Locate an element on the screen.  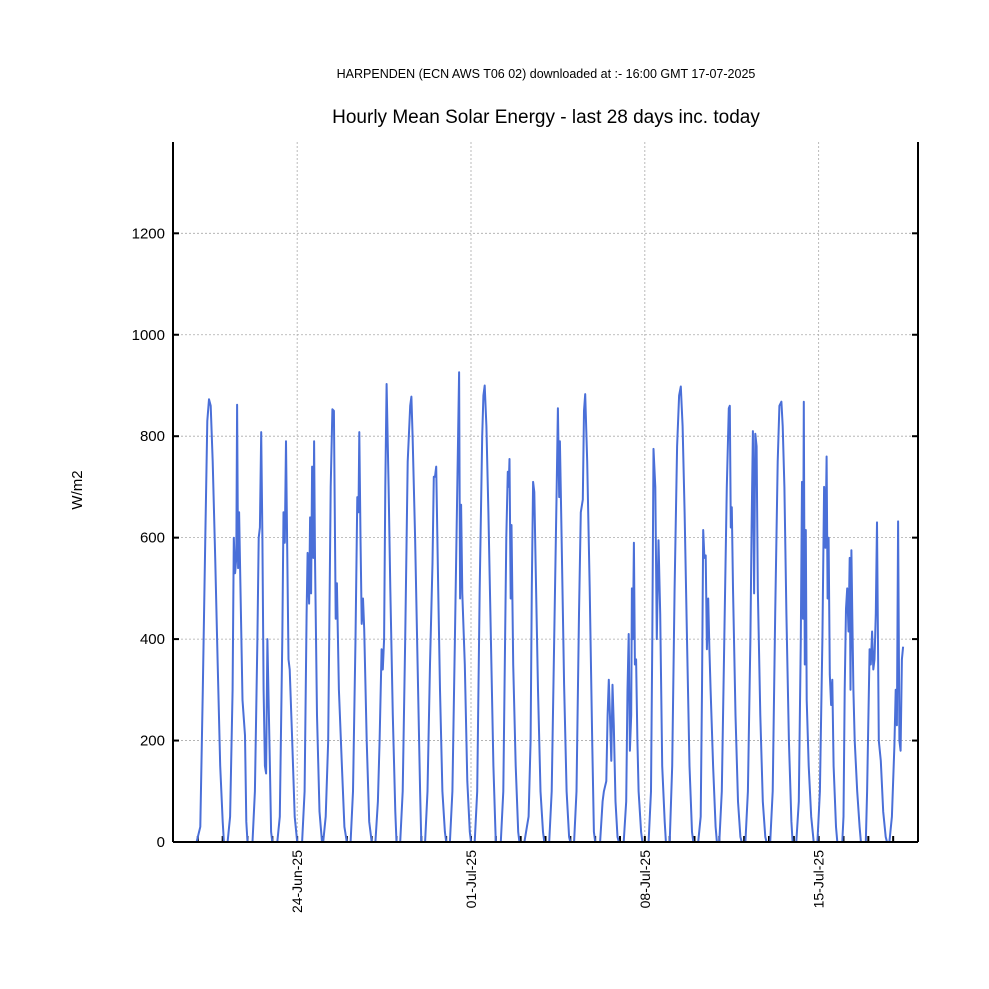
y-tick-label: 400 is located at coordinates (152, 639).